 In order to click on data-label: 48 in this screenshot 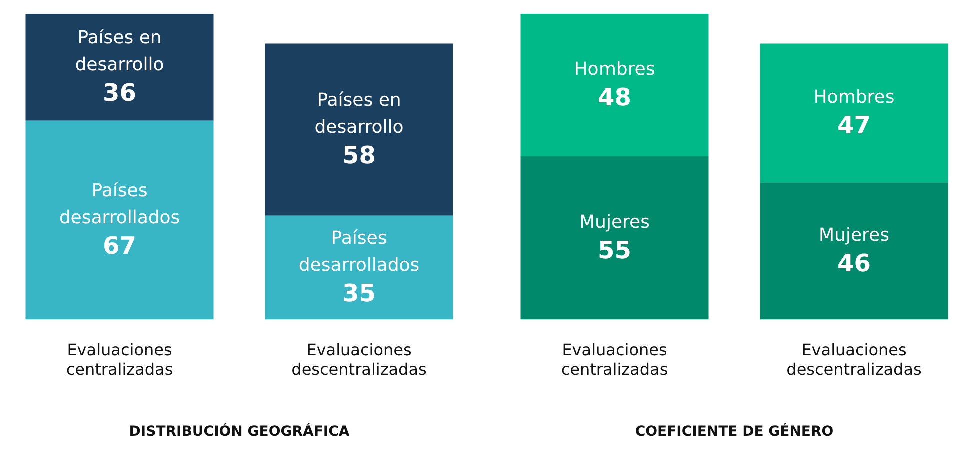, I will do `click(615, 97)`.